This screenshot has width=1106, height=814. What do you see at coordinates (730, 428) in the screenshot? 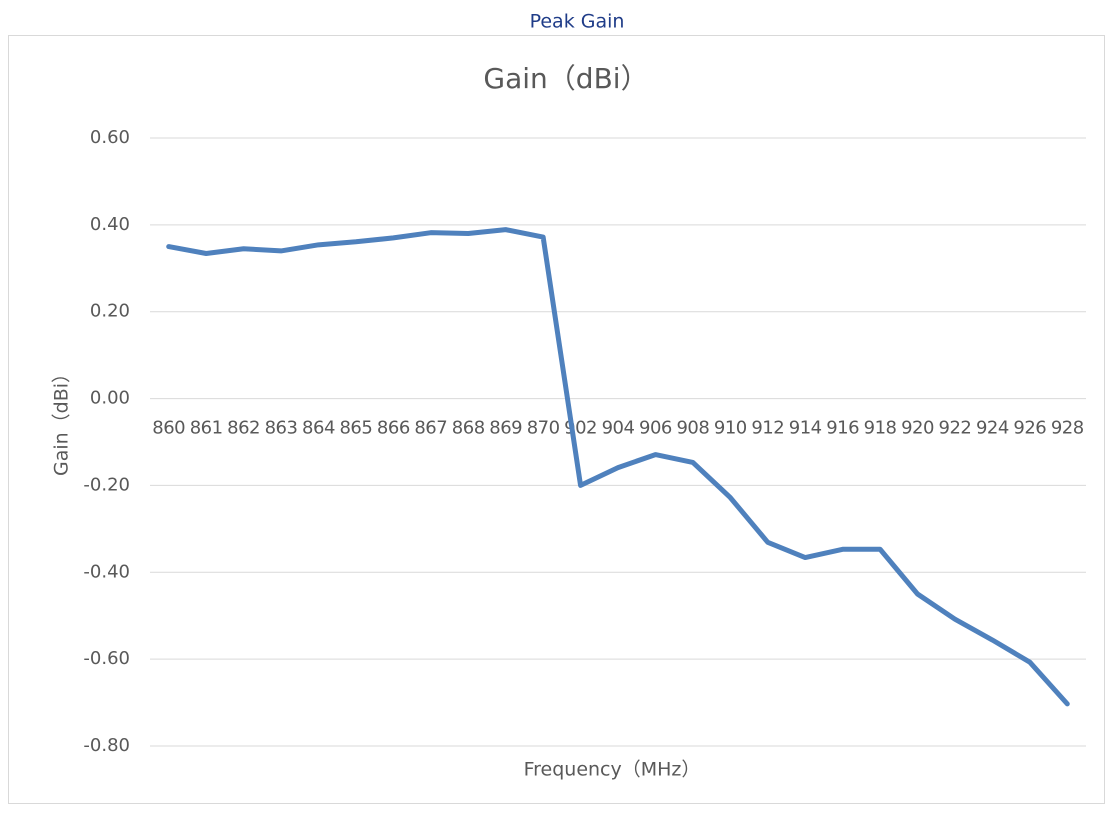
I see `x-tick-label: 910` at bounding box center [730, 428].